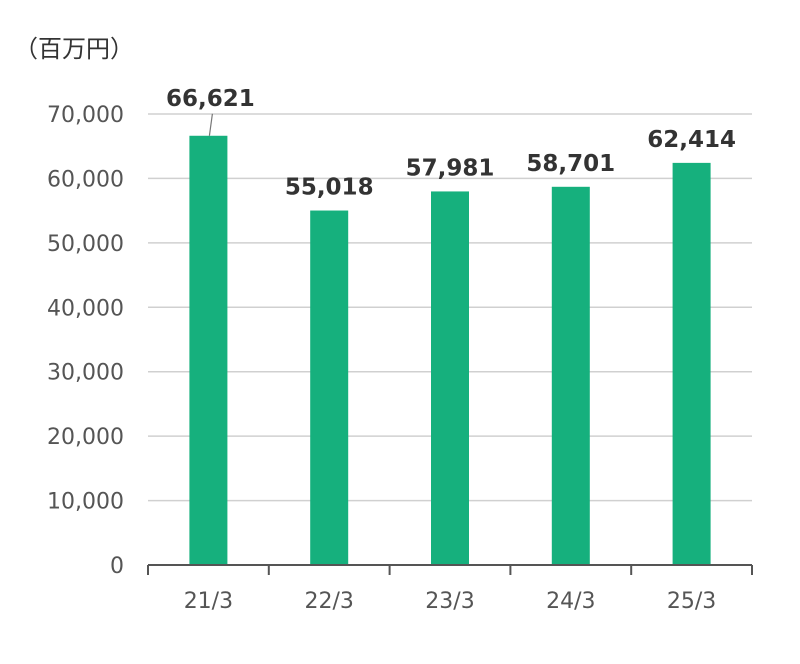  What do you see at coordinates (451, 143) in the screenshot?
I see `data-labels: 66,621 55,018 57,981 58,701 62,414` at bounding box center [451, 143].